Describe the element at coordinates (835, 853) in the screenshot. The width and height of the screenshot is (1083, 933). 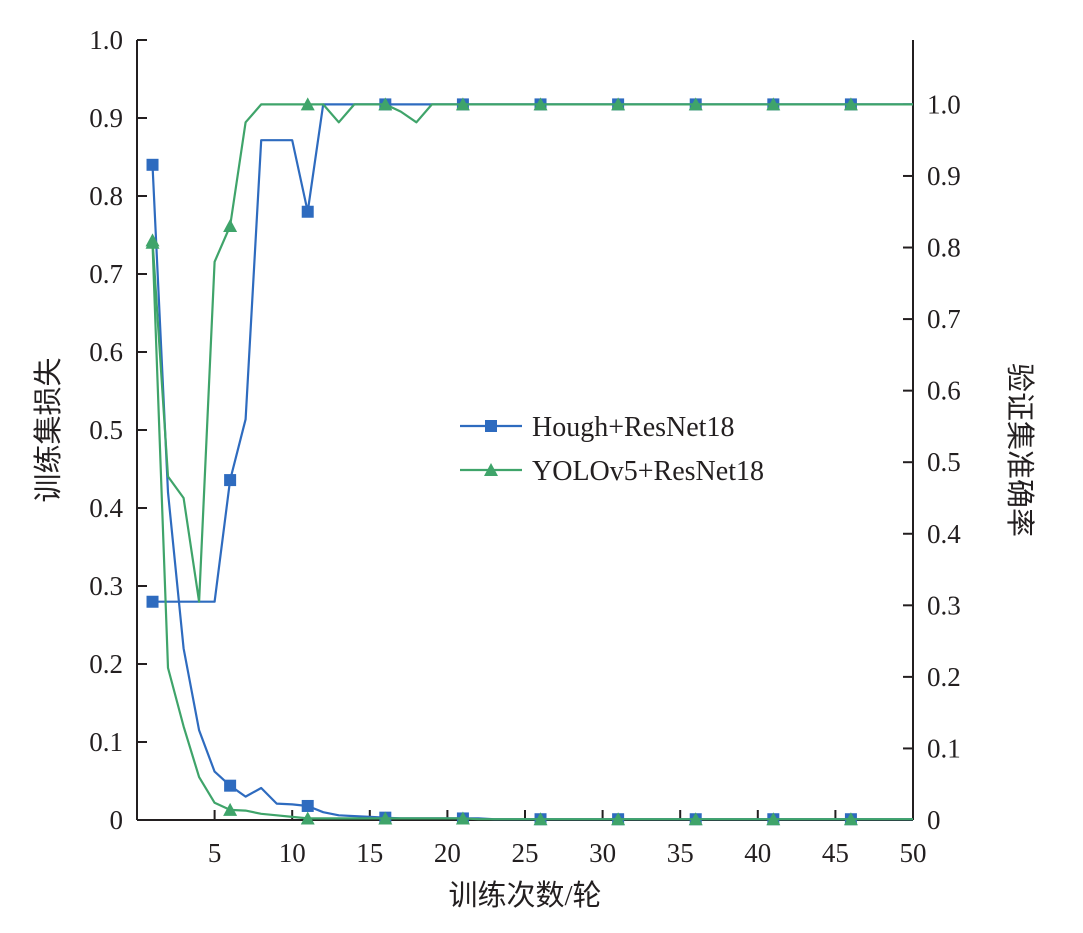
I see `x-tick-label: 45` at that location.